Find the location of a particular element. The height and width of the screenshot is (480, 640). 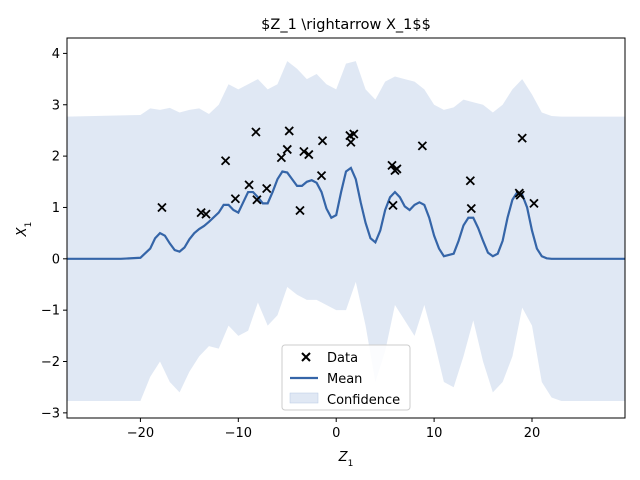

x-axis-label-sub: 1 is located at coordinates (351, 464).